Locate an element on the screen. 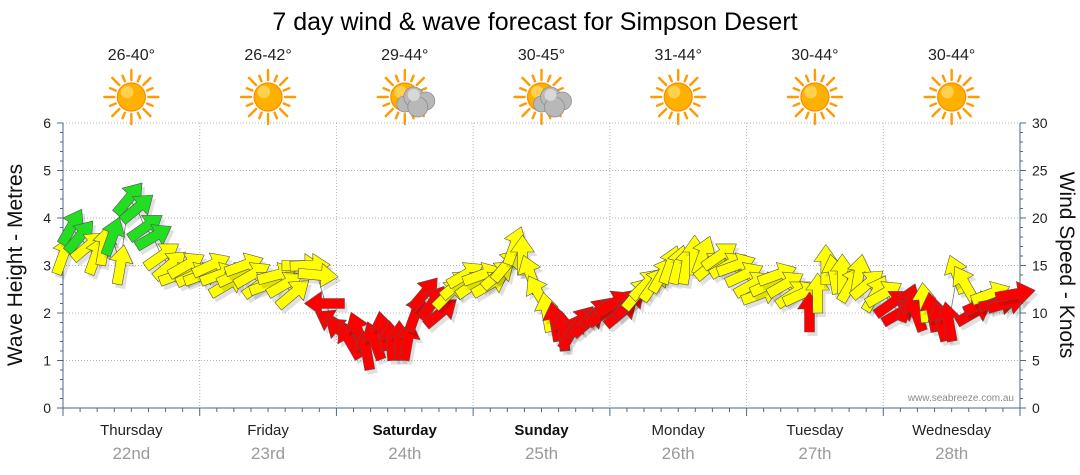 The width and height of the screenshot is (1080, 475). temp-range-label: 31-44° is located at coordinates (678, 55).